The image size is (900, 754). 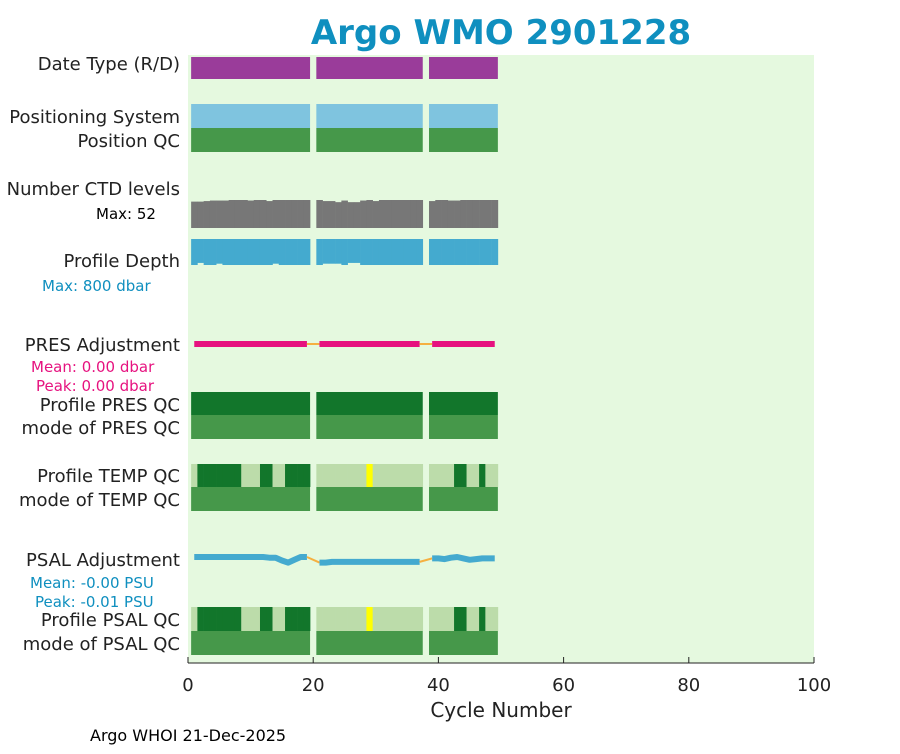 What do you see at coordinates (101, 428) in the screenshot?
I see `row-label-mode-pres-qc: mode of PRES QC` at bounding box center [101, 428].